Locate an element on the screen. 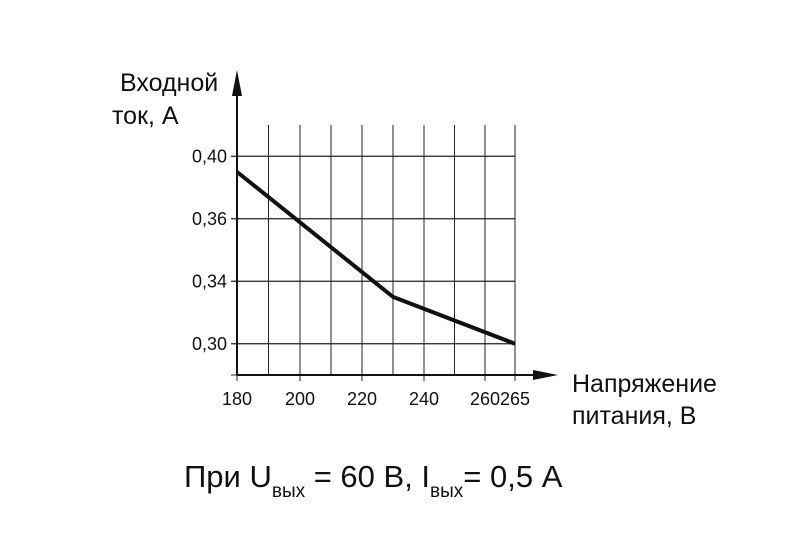 The width and height of the screenshot is (800, 560). y-tick-label: 0,30 is located at coordinates (209, 344).